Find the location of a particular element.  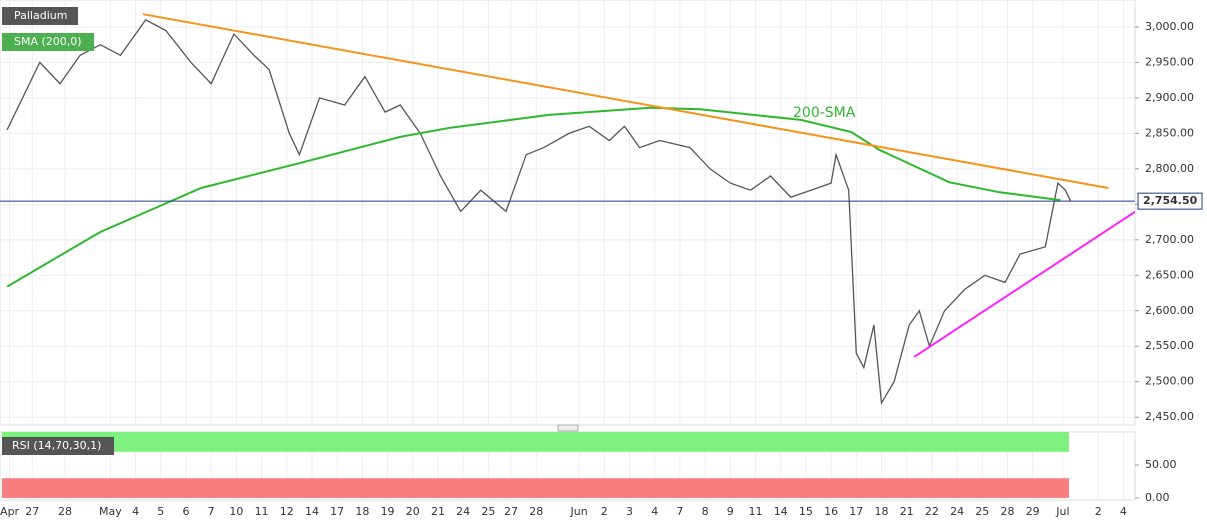

sma-annotation: 200-SMA is located at coordinates (824, 113).